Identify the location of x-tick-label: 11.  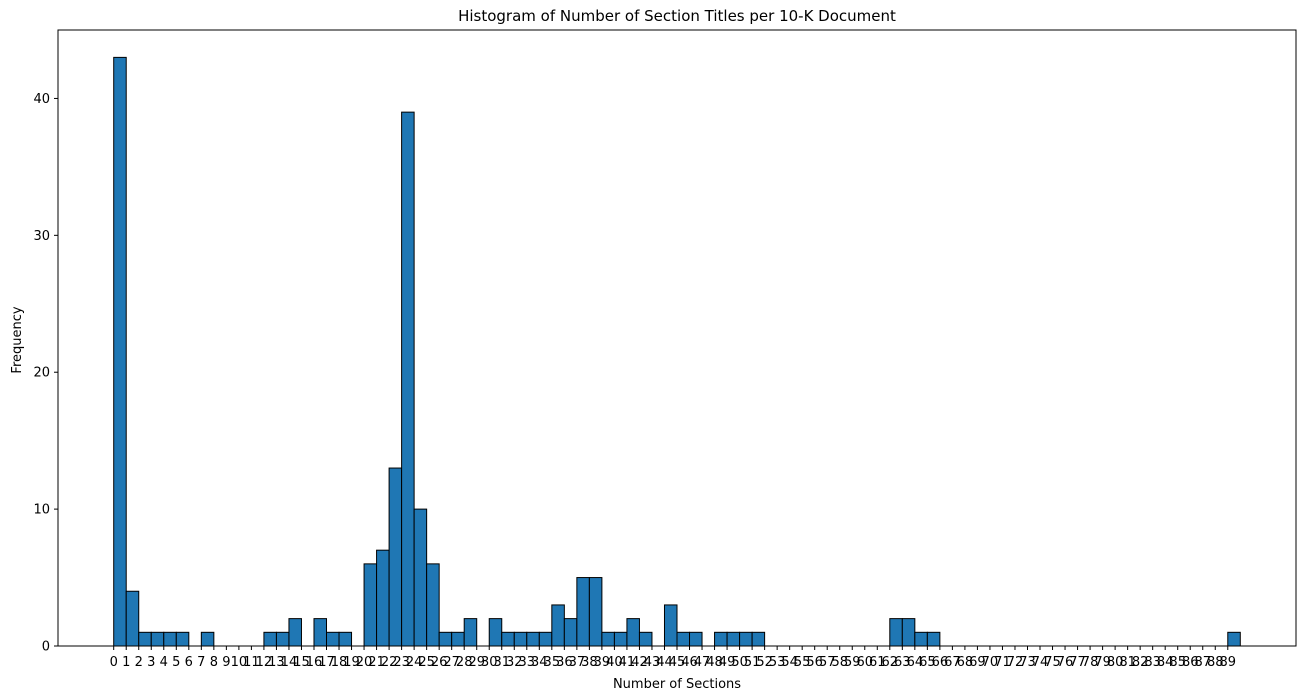
(251, 662).